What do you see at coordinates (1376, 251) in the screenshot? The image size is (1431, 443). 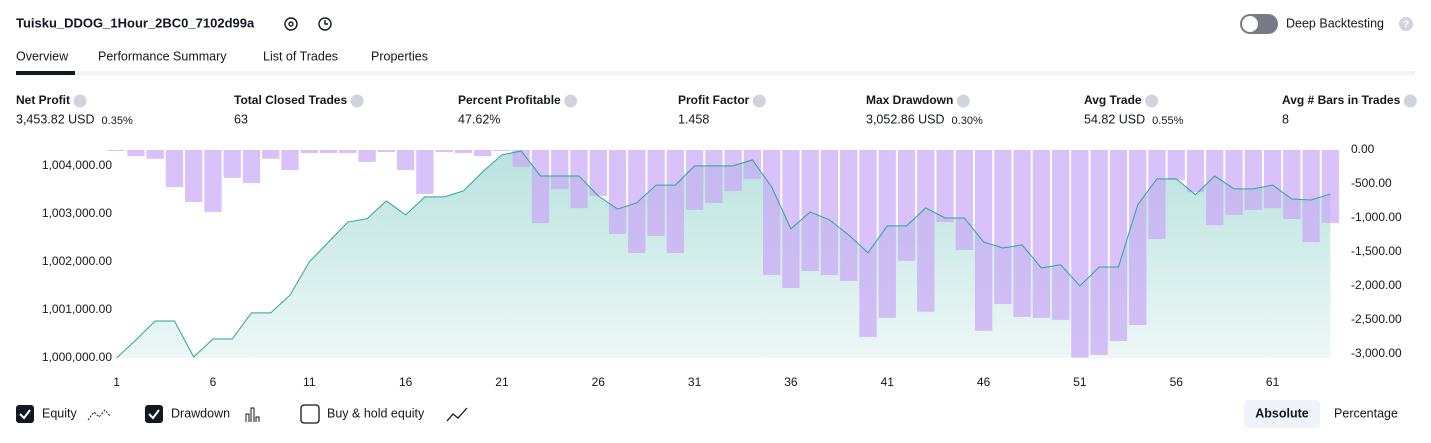 I see `y2-tick-label: -1,500.00` at bounding box center [1376, 251].